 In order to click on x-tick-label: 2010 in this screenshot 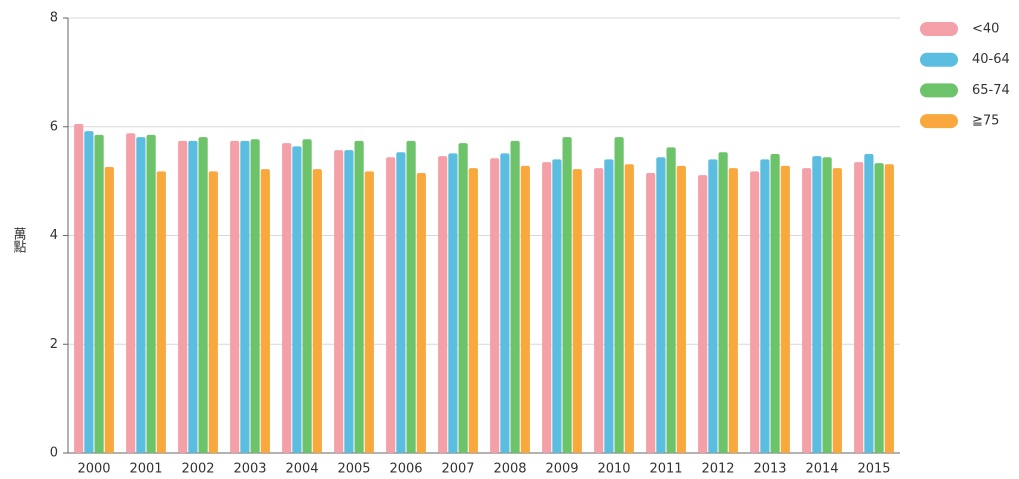, I will do `click(613, 469)`.